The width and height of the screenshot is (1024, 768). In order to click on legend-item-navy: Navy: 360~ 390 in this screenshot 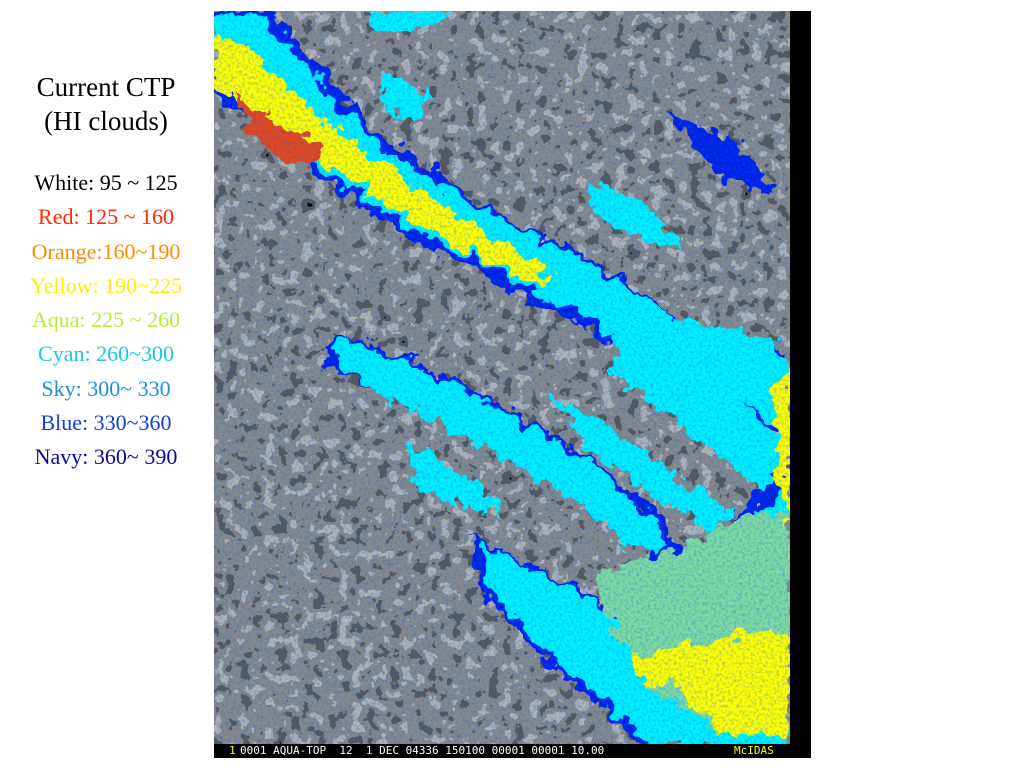, I will do `click(106, 457)`.